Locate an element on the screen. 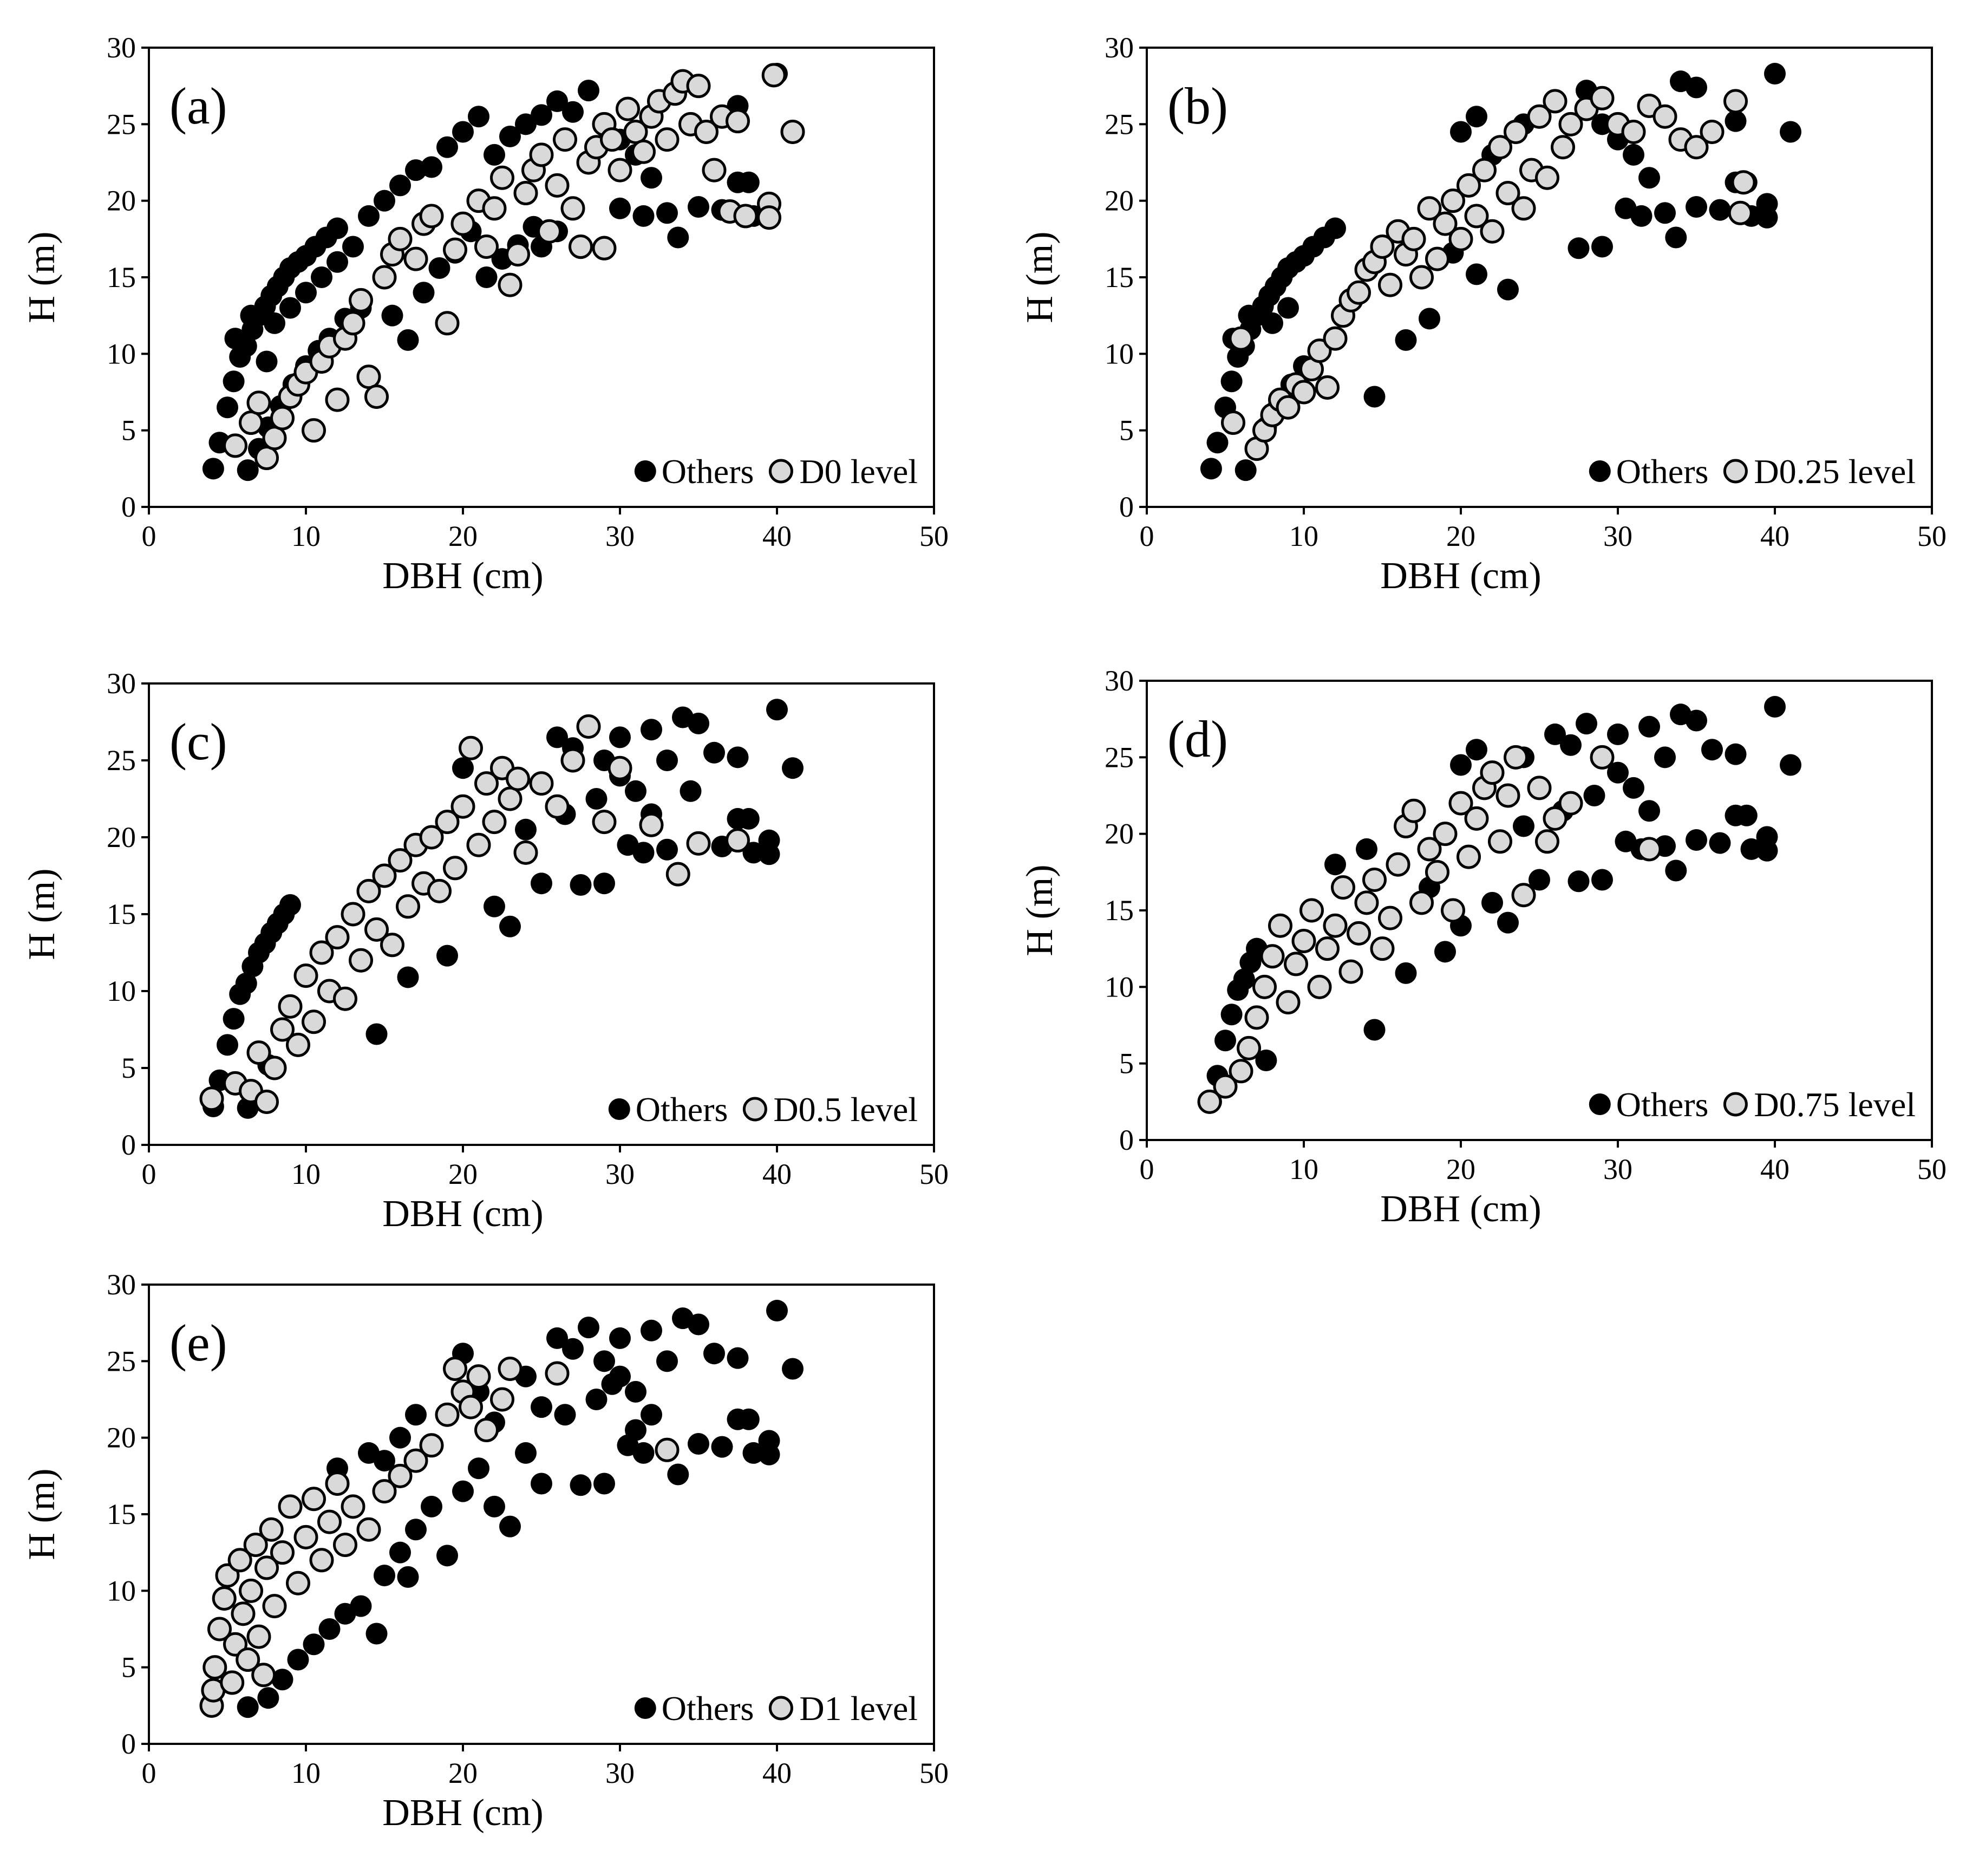 The height and width of the screenshot is (1876, 1979). legend-label-level: D0 level is located at coordinates (858, 471).